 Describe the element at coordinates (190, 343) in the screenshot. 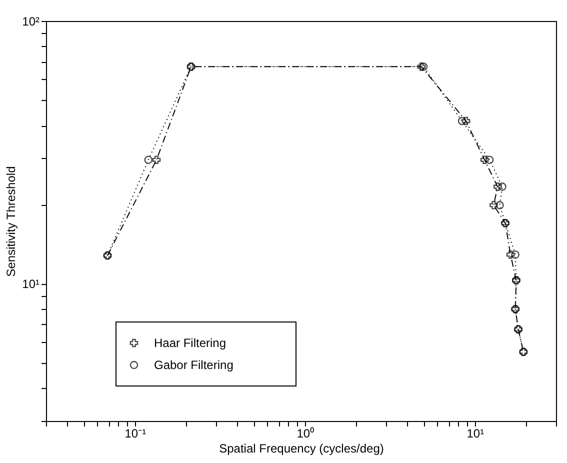

I see `legend-label: Haar Filtering` at that location.